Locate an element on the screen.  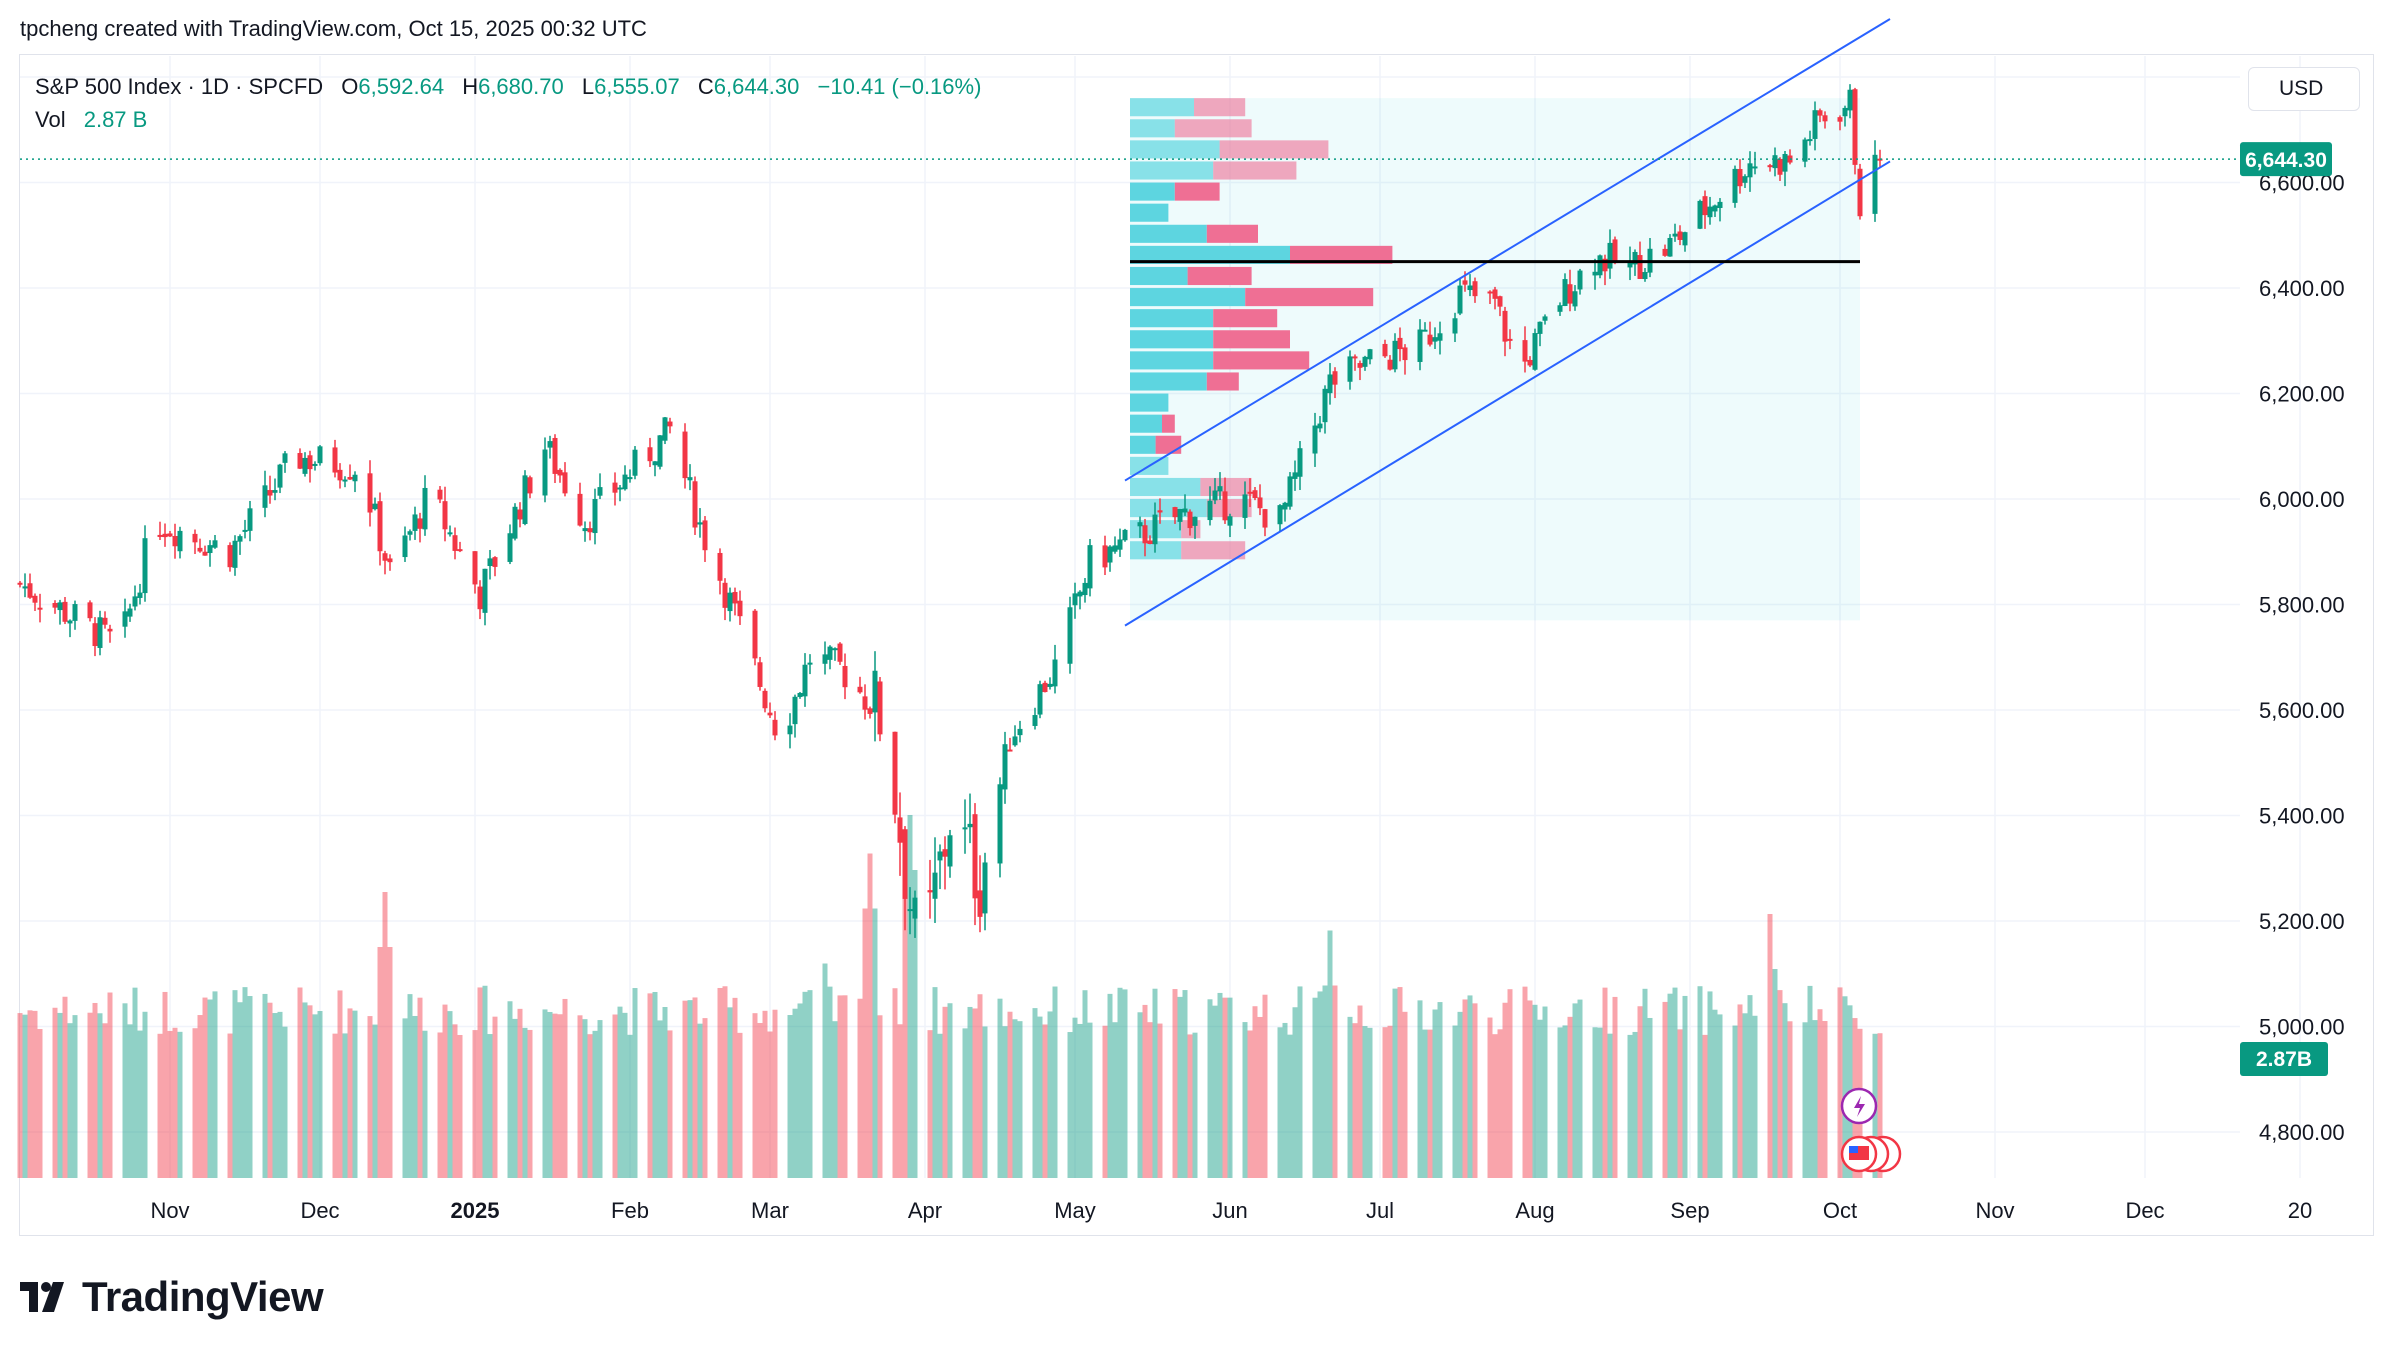
low-value: 6,555.07 is located at coordinates (637, 86).